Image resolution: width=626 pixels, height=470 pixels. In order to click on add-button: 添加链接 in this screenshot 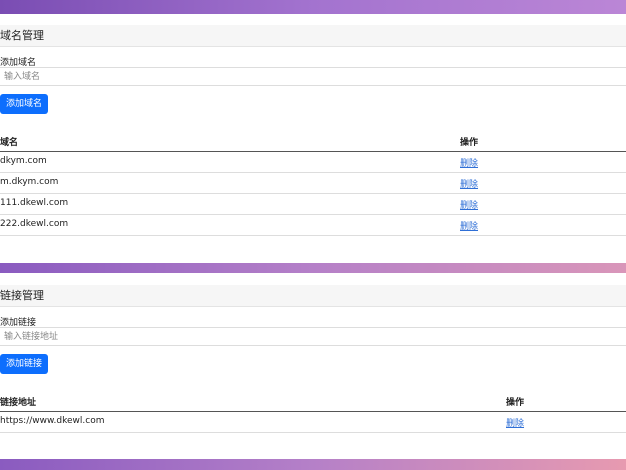, I will do `click(24, 364)`.